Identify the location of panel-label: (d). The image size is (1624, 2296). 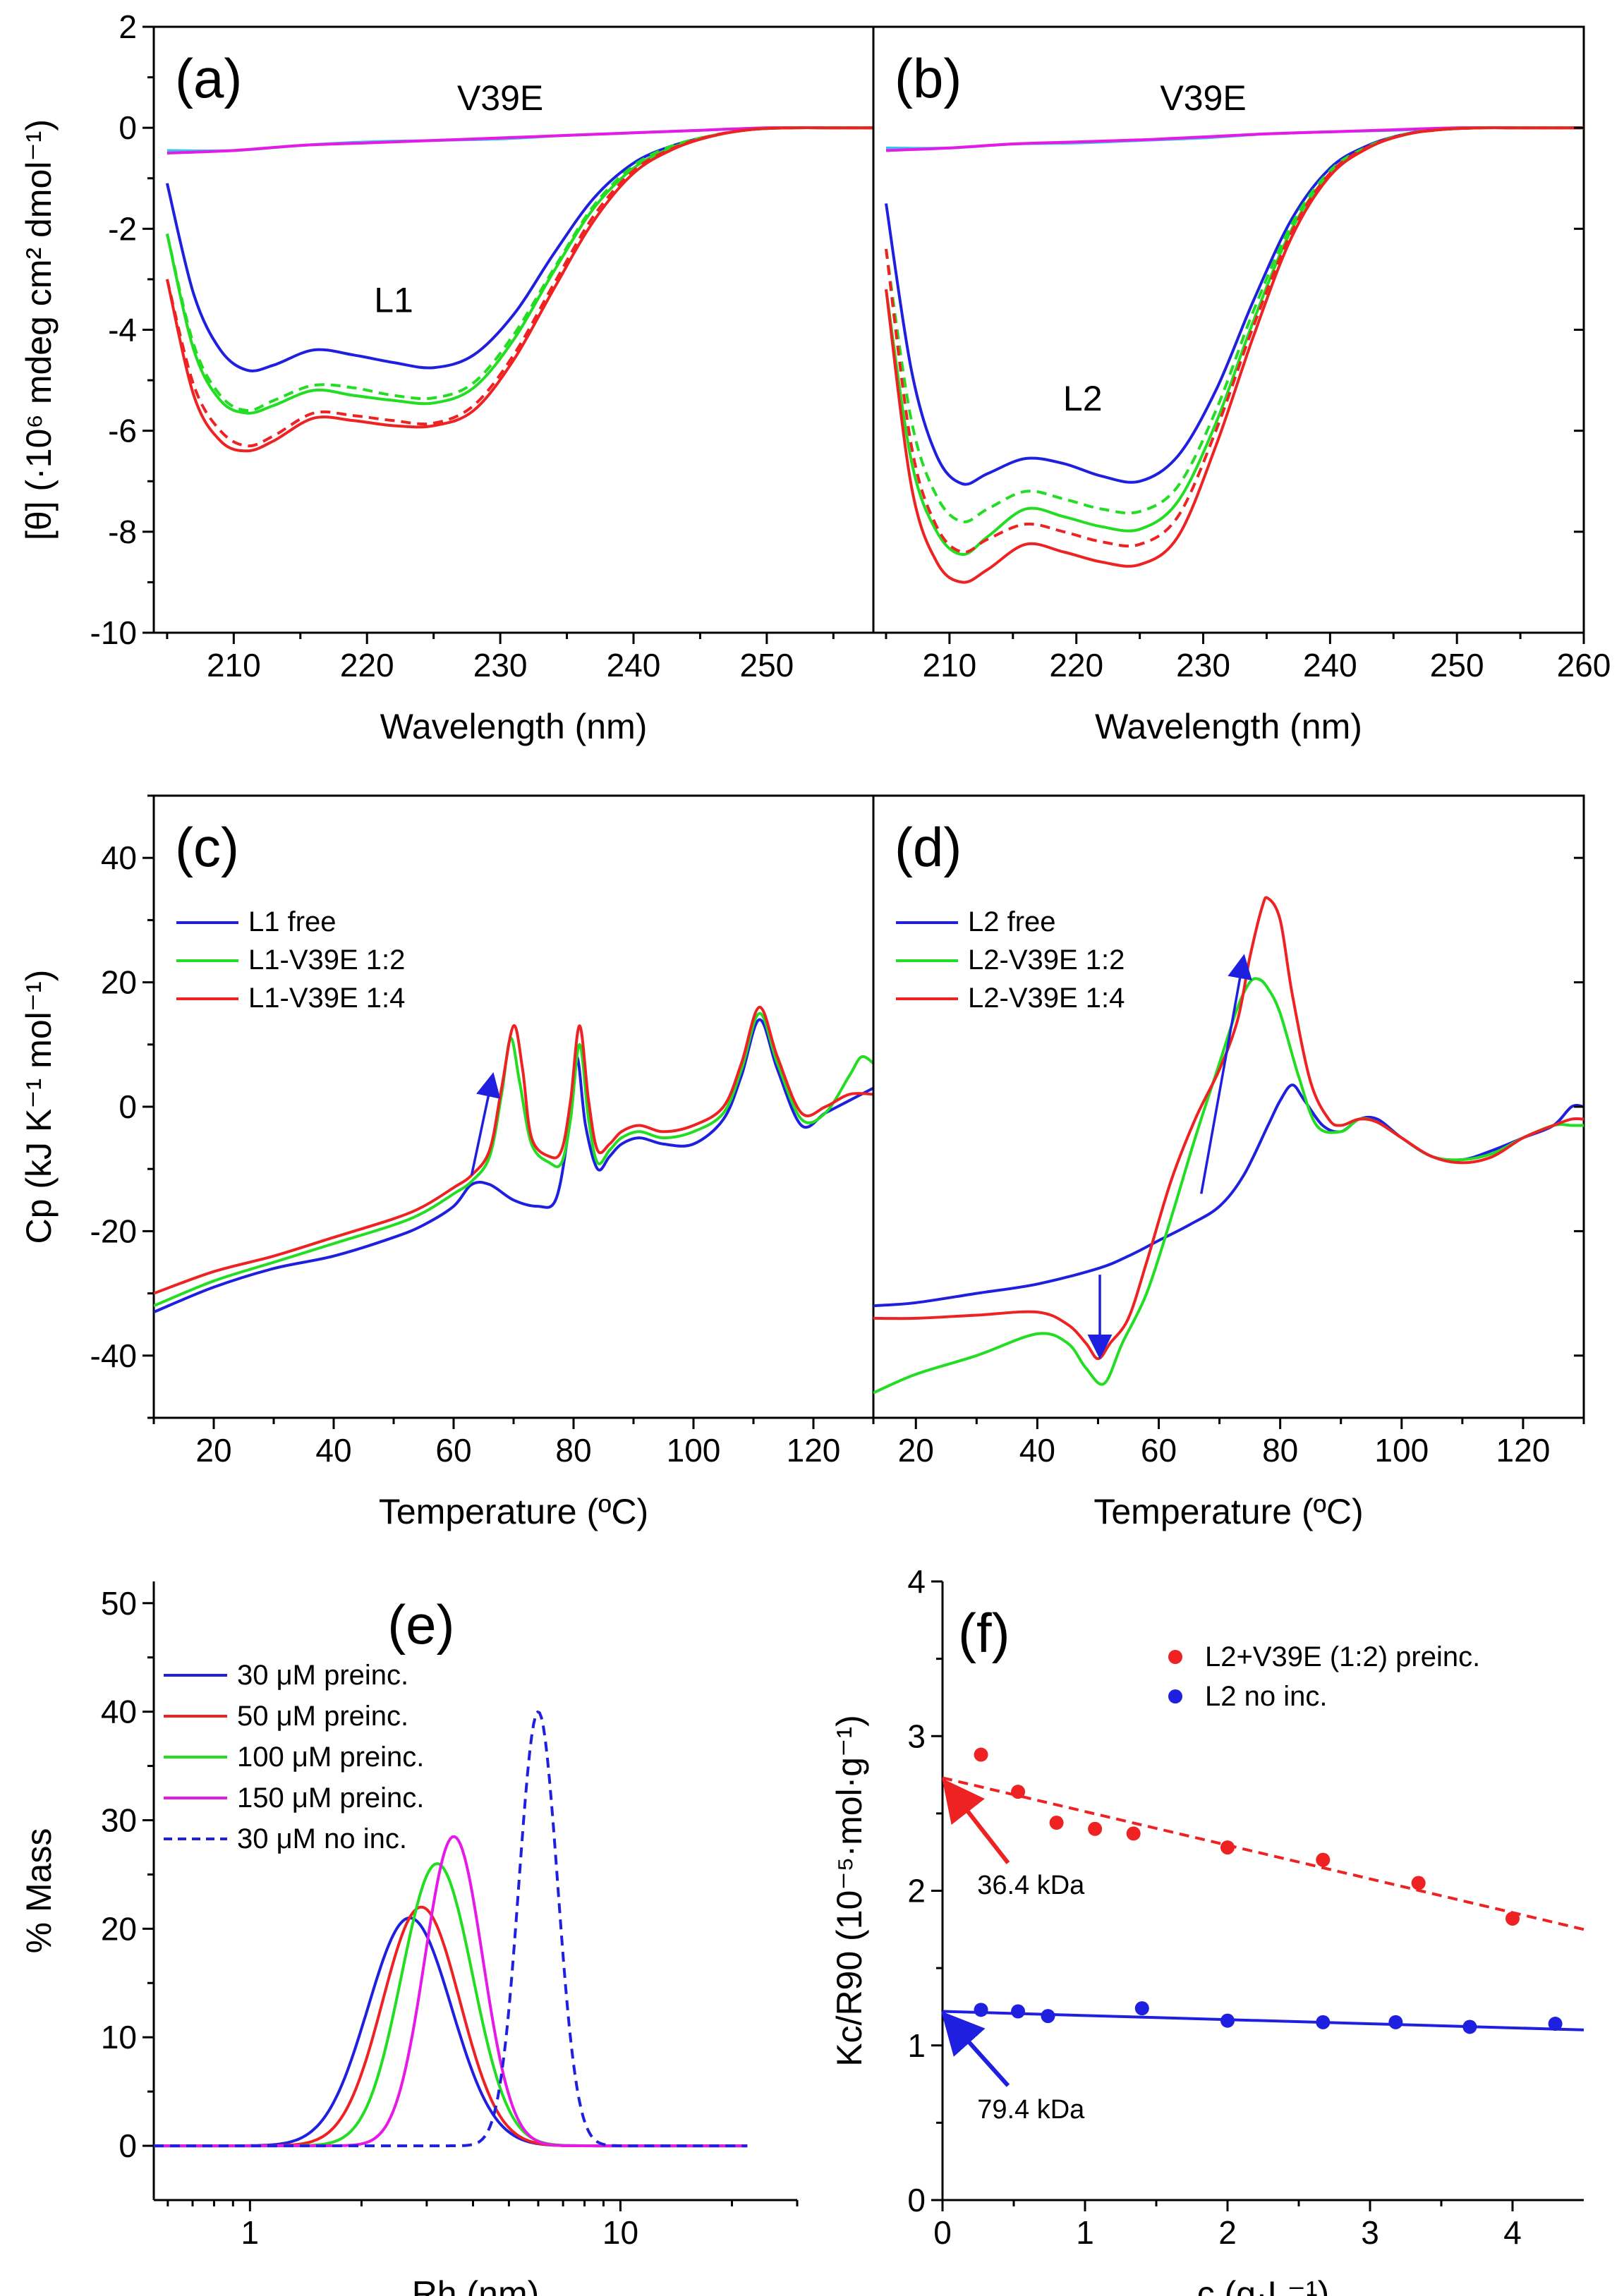
(928, 847).